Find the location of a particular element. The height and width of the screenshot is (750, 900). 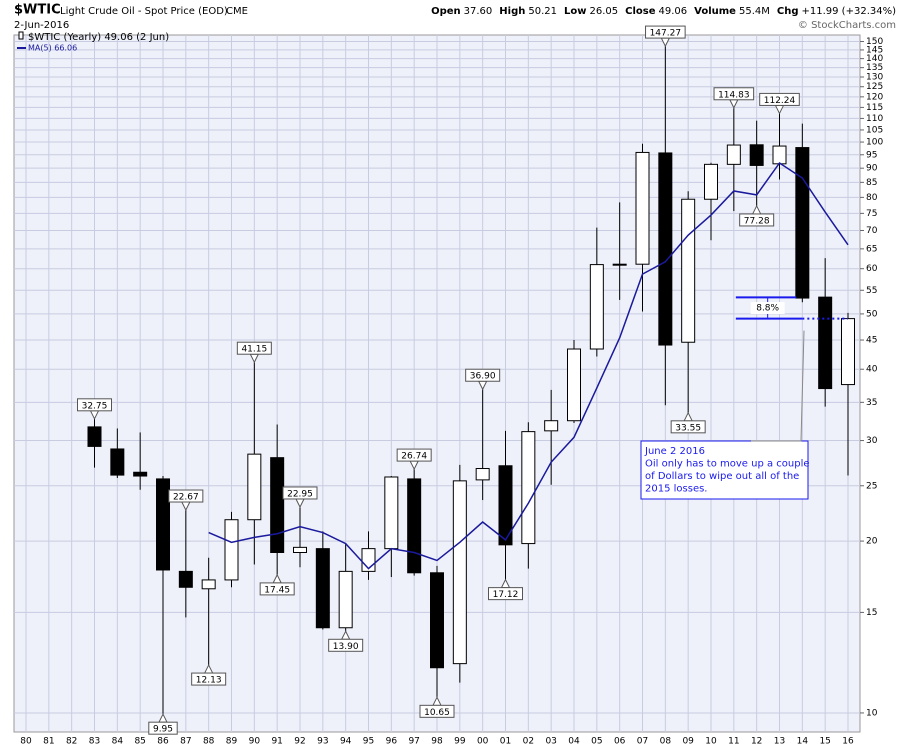

chart-title: Light Crude Oil - Spot Price (EOD) is located at coordinates (144, 11).